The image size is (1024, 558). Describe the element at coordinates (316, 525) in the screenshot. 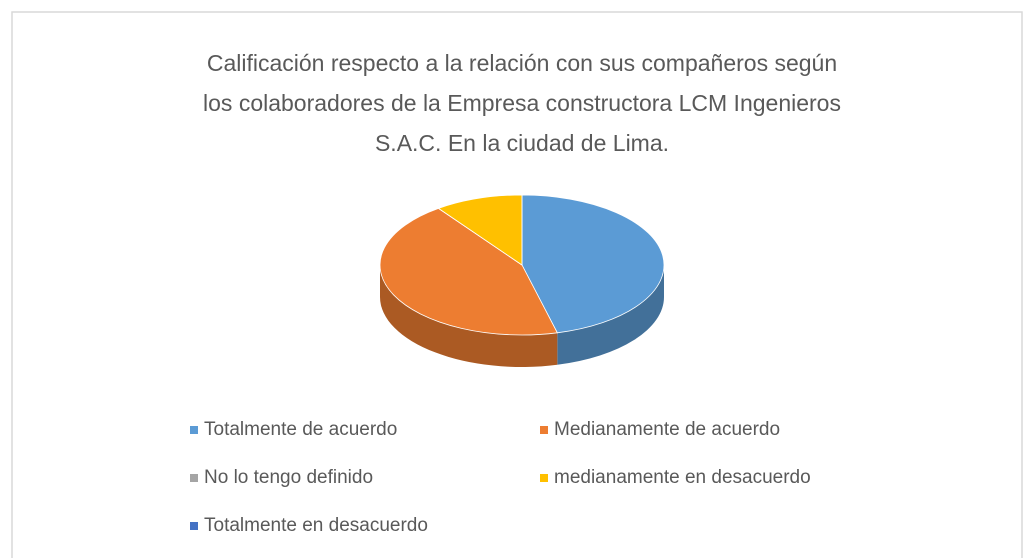

I see `legend-label: Totalmente en desacuerdo` at that location.